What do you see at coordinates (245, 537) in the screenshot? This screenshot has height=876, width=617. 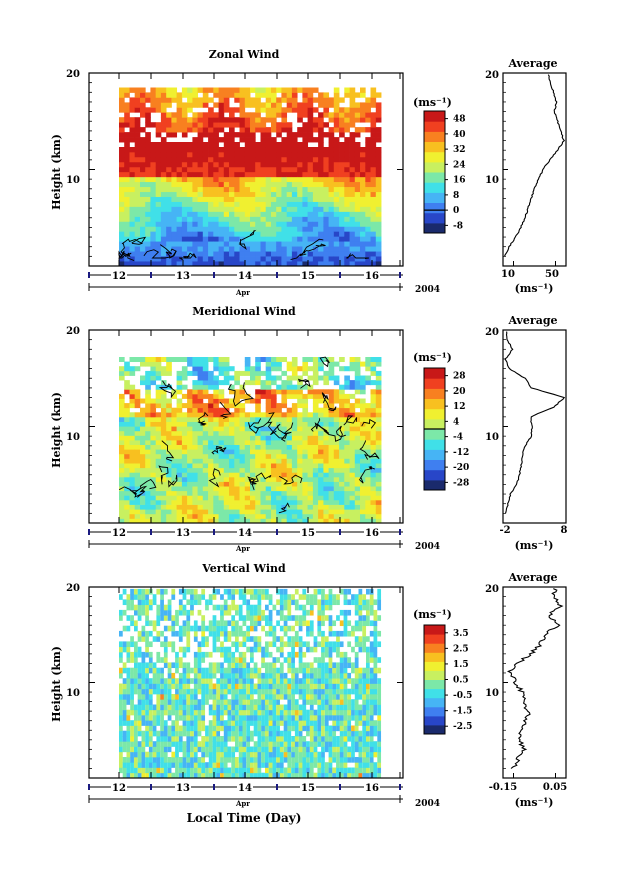 I see `meridional-day-axis: 12 13 14 15 16` at bounding box center [245, 537].